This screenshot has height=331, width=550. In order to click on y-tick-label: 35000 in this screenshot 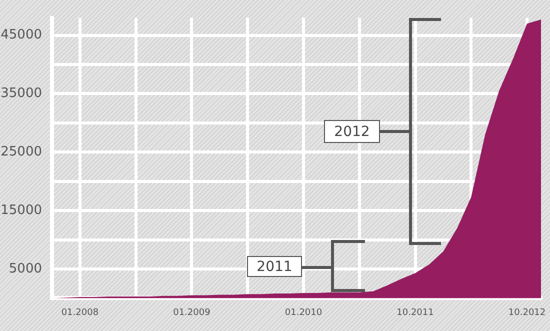, I will do `click(21, 94)`.